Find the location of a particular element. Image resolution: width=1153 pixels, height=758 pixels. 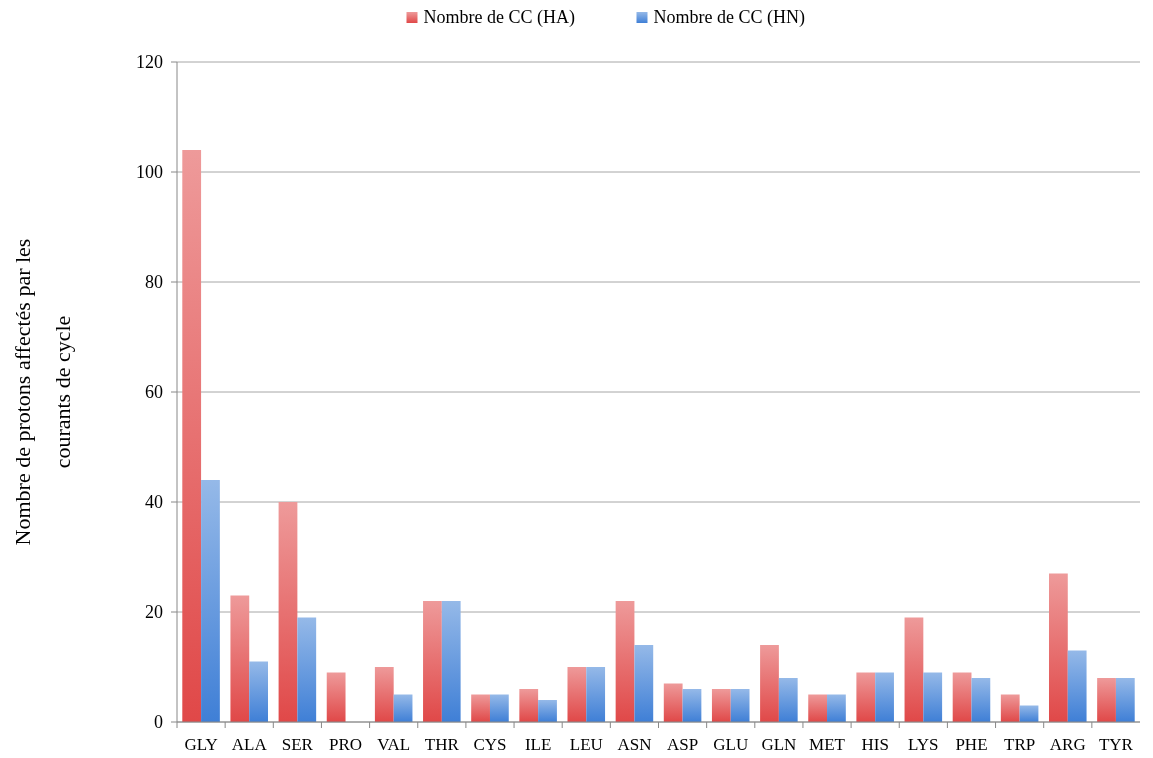

x-tick-label: ARG is located at coordinates (1067, 744).